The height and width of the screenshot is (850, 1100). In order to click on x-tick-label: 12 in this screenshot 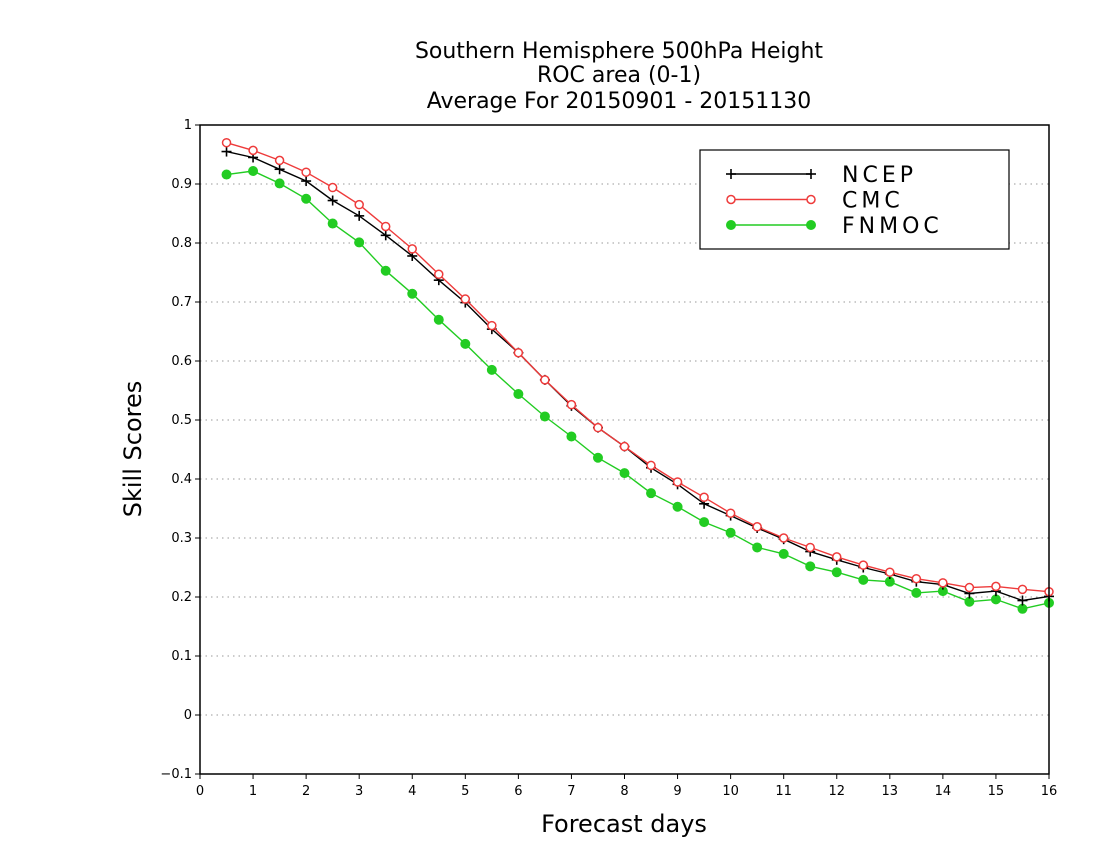, I will do `click(836, 791)`.